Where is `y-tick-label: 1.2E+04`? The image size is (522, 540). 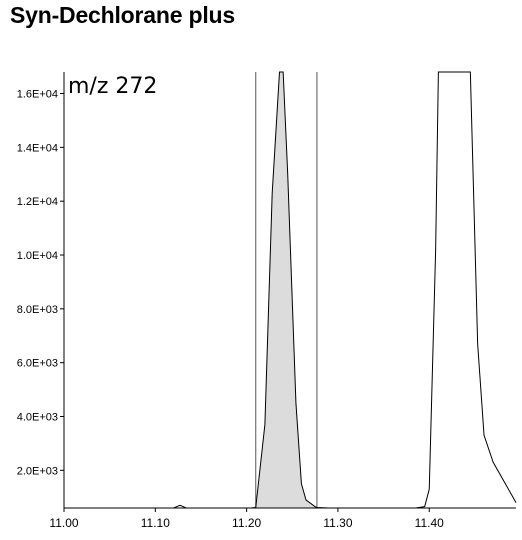
y-tick-label: 1.2E+04 is located at coordinates (37, 202).